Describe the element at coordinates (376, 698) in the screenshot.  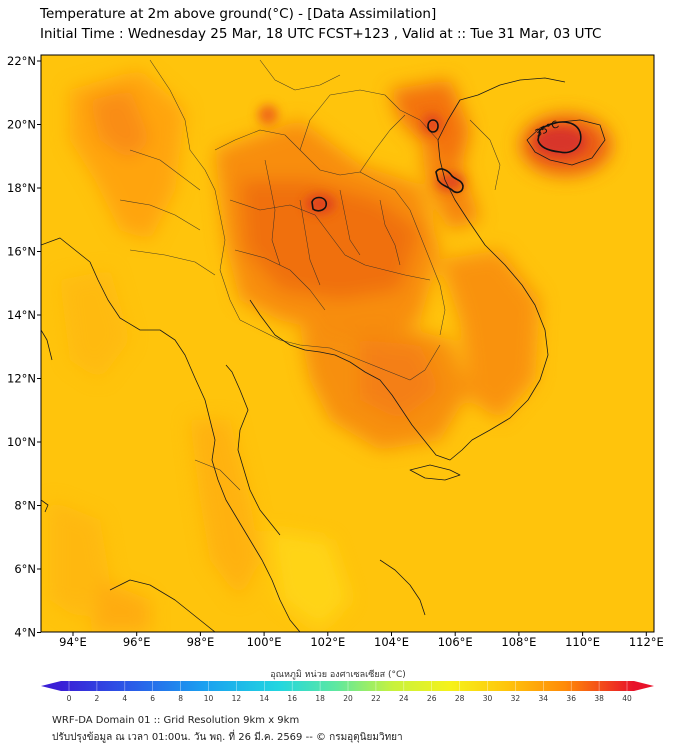
I see `colorbar-tick-label: 22` at that location.